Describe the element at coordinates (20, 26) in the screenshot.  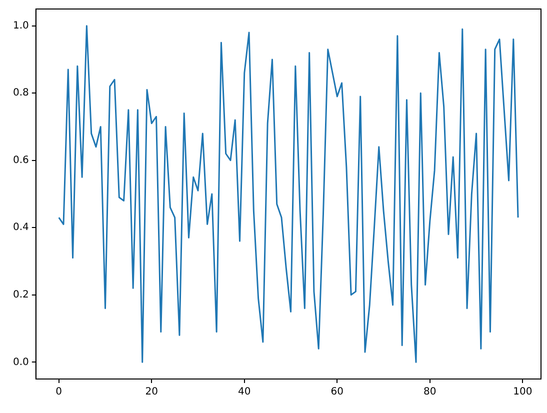
I see `y-tick-label: 1.0` at that location.